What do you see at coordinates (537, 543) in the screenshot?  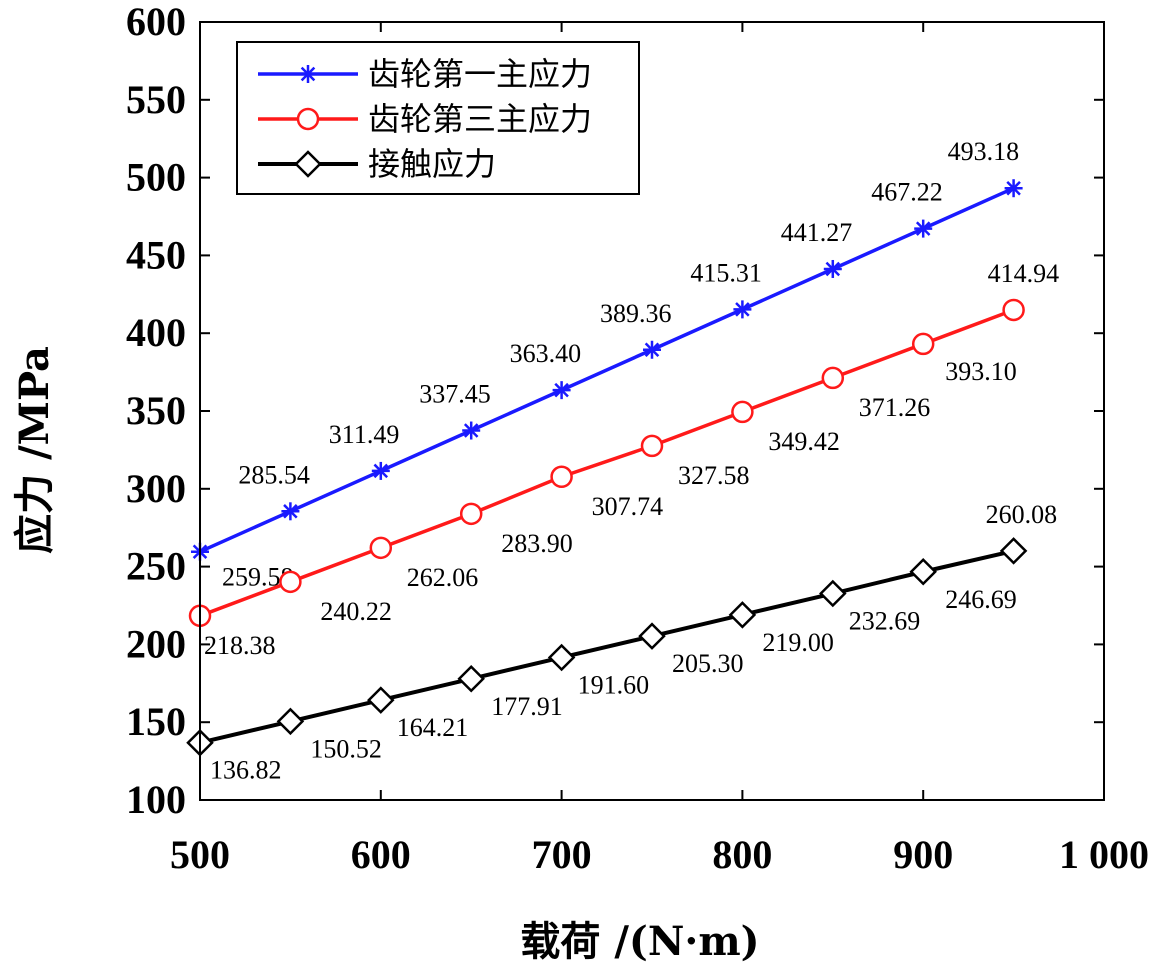 I see `data-label: 283.90` at bounding box center [537, 543].